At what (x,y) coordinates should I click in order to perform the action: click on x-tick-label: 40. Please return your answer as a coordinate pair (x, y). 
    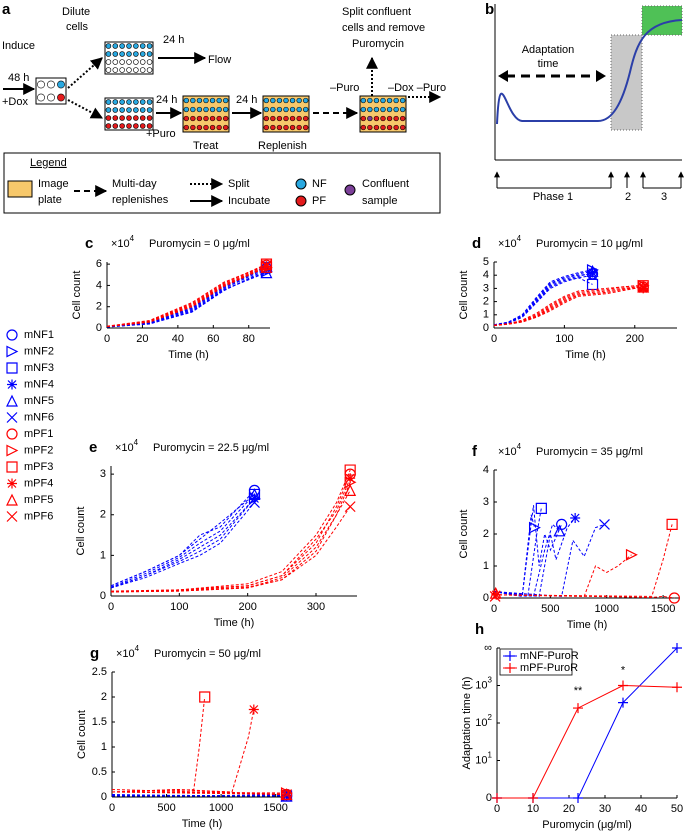
    Looking at the image, I should click on (641, 809).